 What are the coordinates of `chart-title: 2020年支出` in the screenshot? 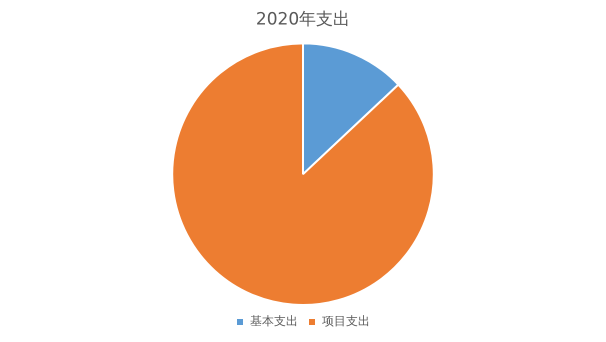 It's located at (303, 20).